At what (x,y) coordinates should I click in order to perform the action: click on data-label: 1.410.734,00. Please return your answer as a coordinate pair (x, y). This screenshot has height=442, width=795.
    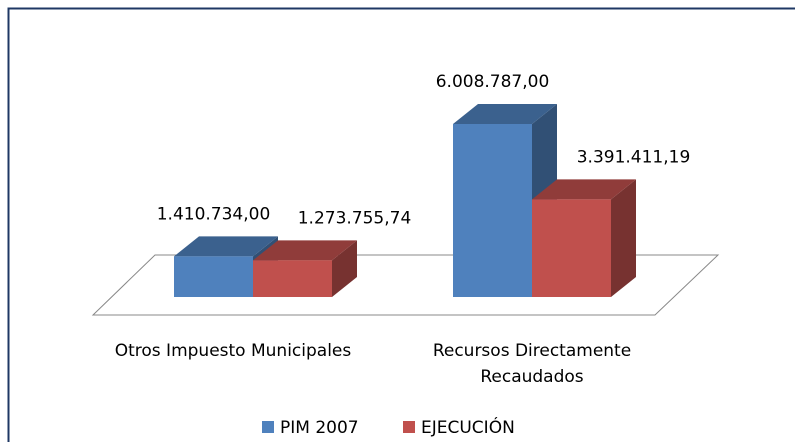
    Looking at the image, I should click on (214, 214).